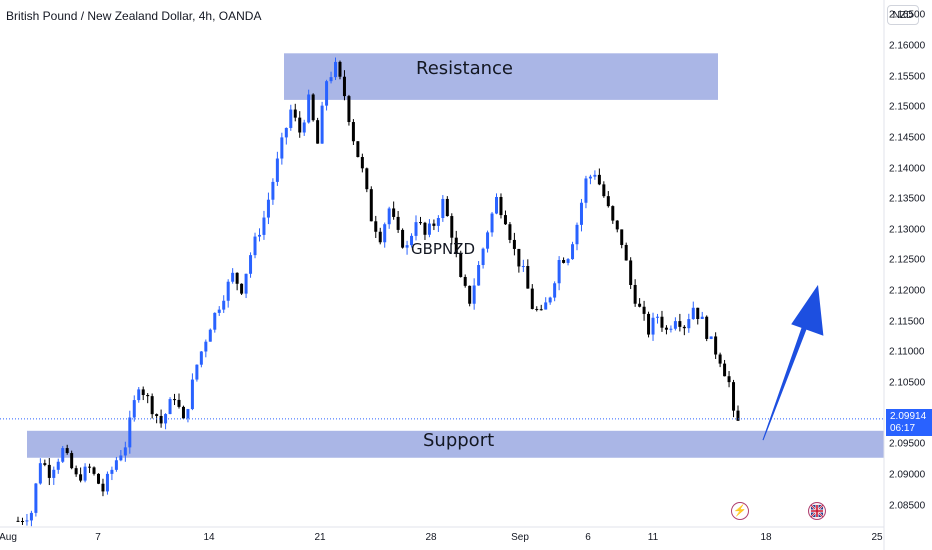  I want to click on support-label: Support, so click(459, 440).